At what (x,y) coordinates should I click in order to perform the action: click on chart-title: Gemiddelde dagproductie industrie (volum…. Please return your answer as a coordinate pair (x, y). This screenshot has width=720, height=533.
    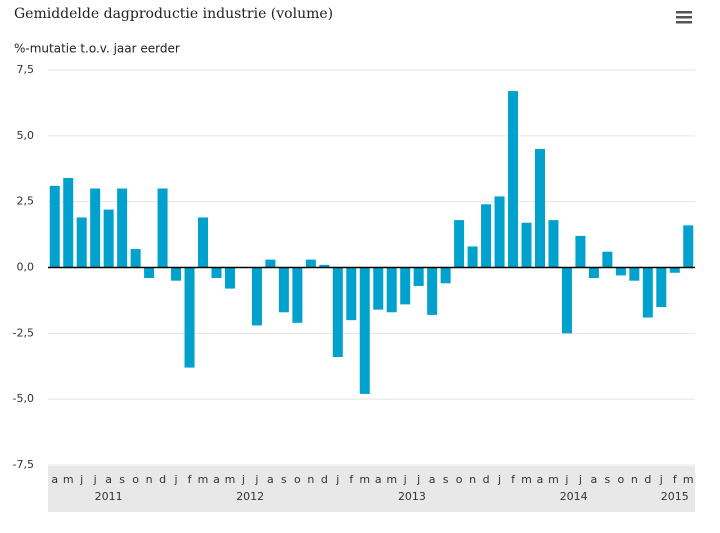
    Looking at the image, I should click on (173, 14).